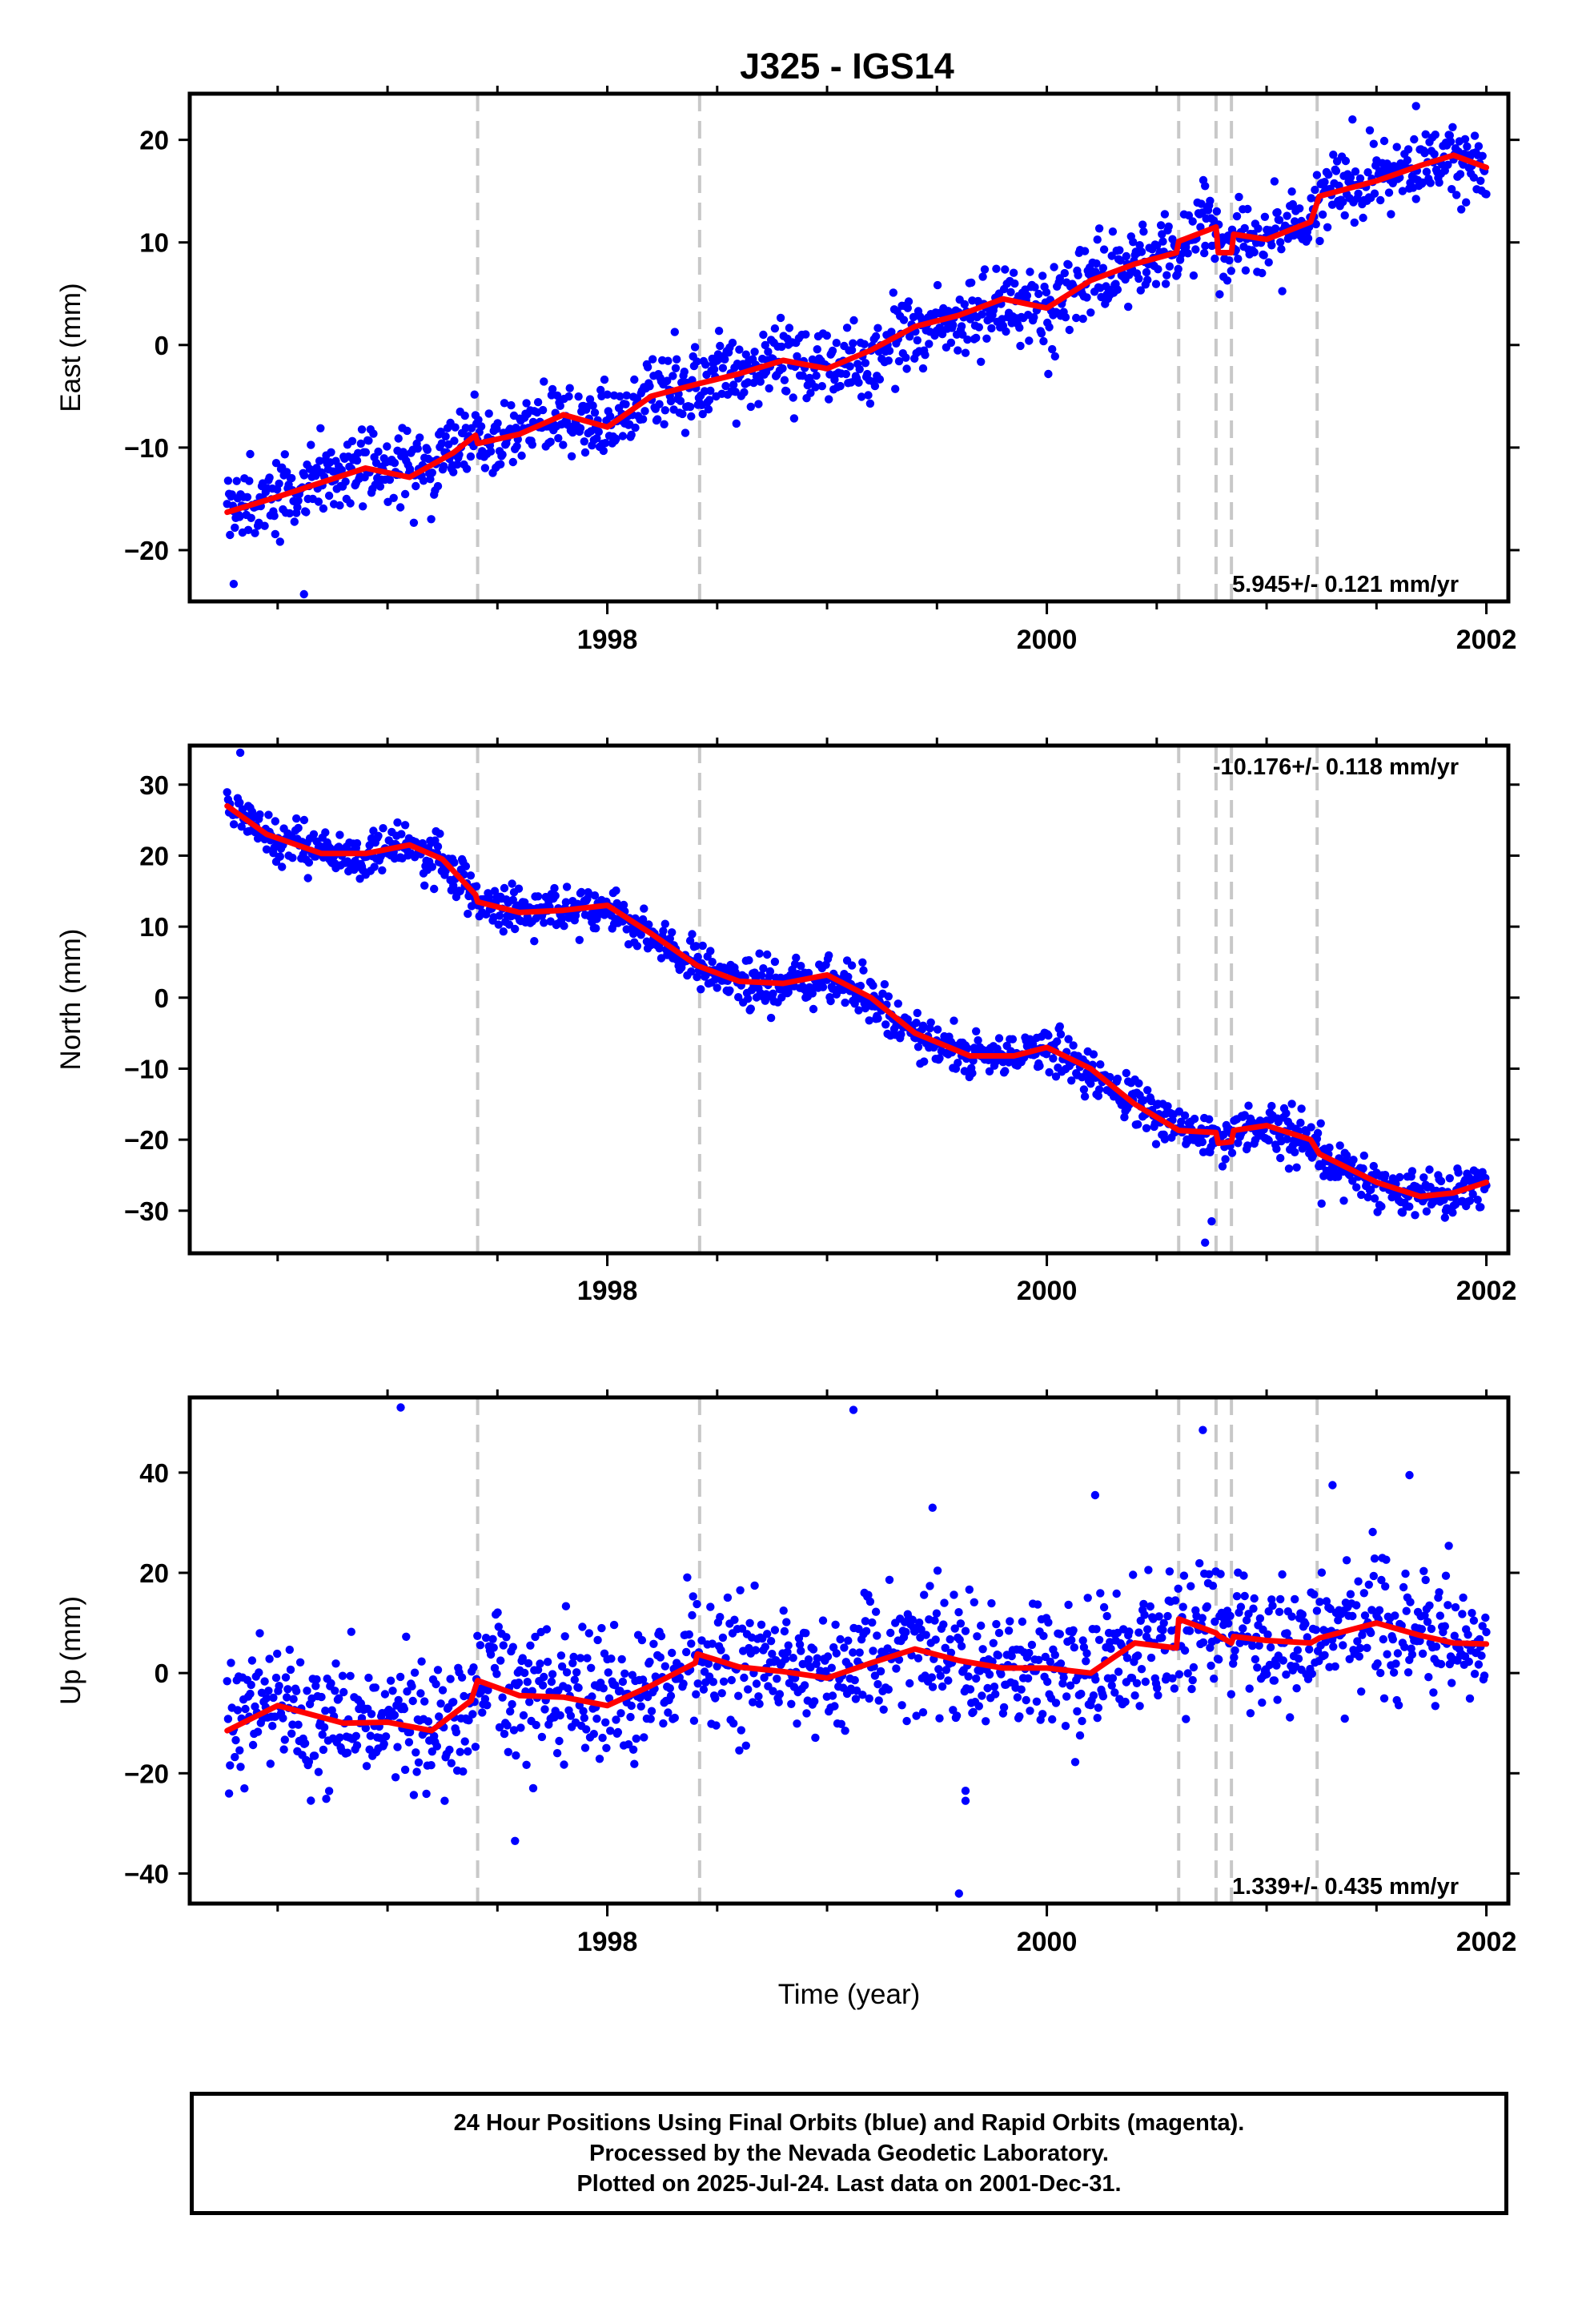  I want to click on y-tick-label: 40, so click(154, 1473).